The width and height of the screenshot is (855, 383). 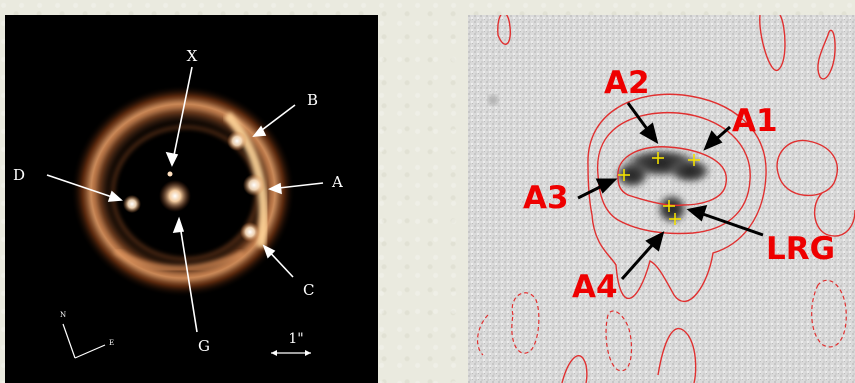 I want to click on emission-blob, so click(x=663, y=186).